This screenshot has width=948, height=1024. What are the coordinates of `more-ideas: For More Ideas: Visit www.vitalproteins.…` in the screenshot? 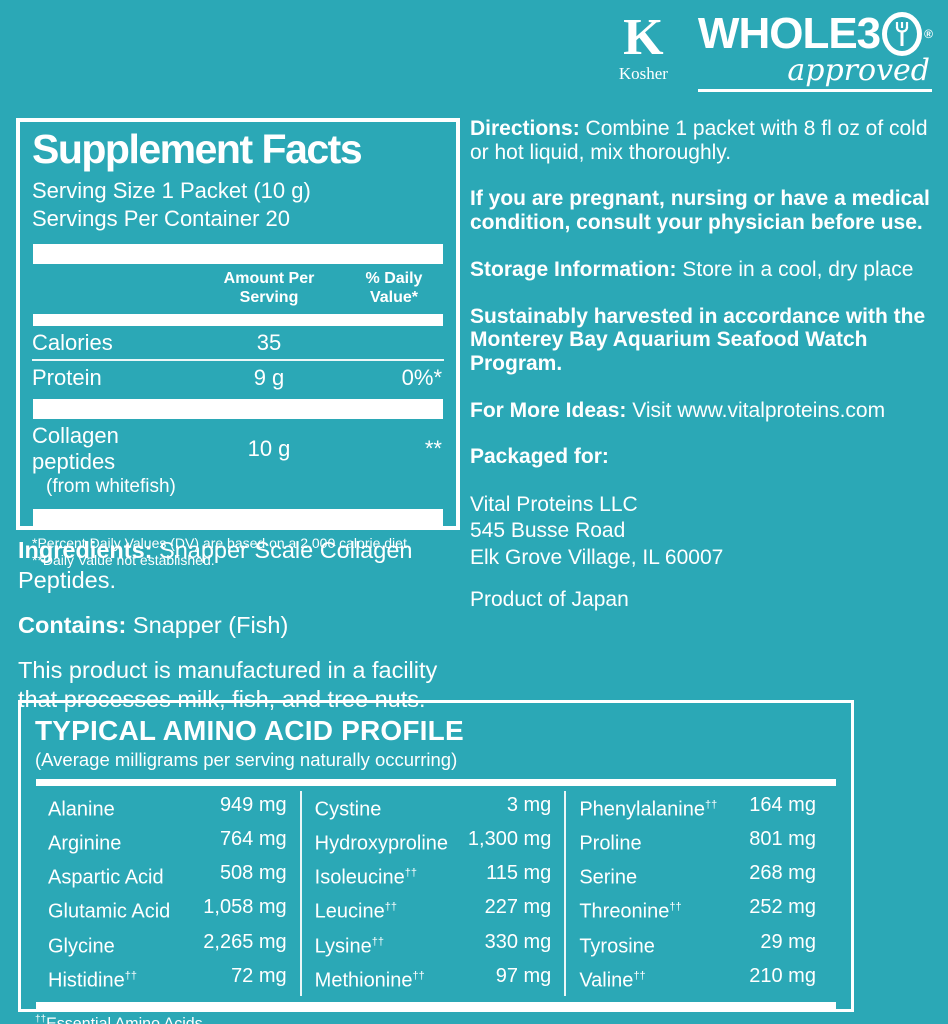 It's located at (705, 411).